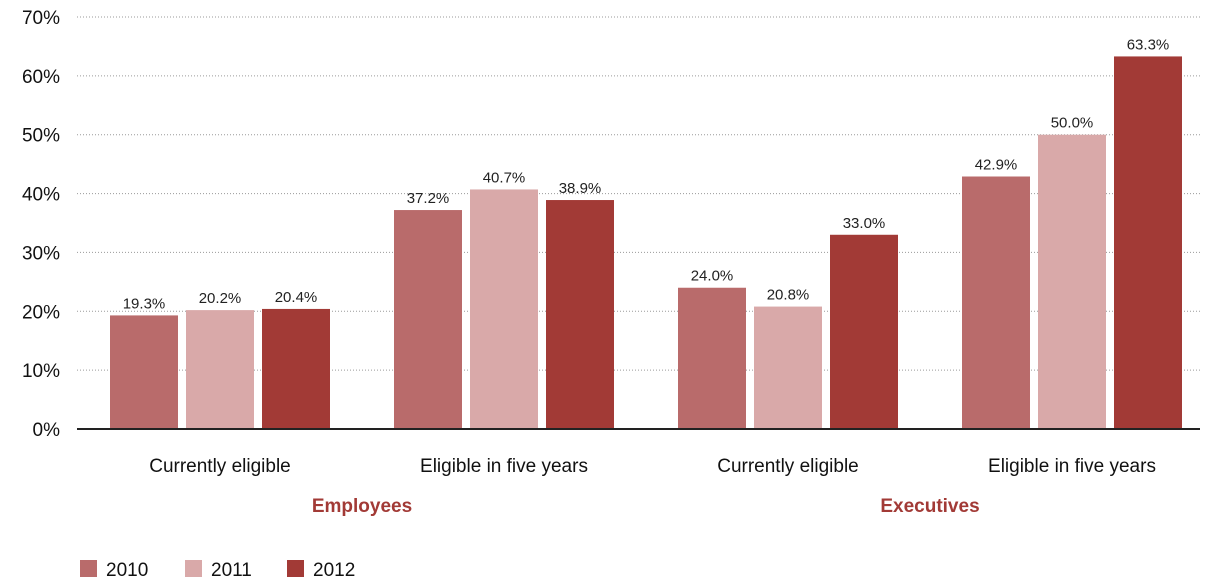 Image resolution: width=1217 pixels, height=580 pixels. What do you see at coordinates (504, 177) in the screenshot?
I see `data-label: 40.7%` at bounding box center [504, 177].